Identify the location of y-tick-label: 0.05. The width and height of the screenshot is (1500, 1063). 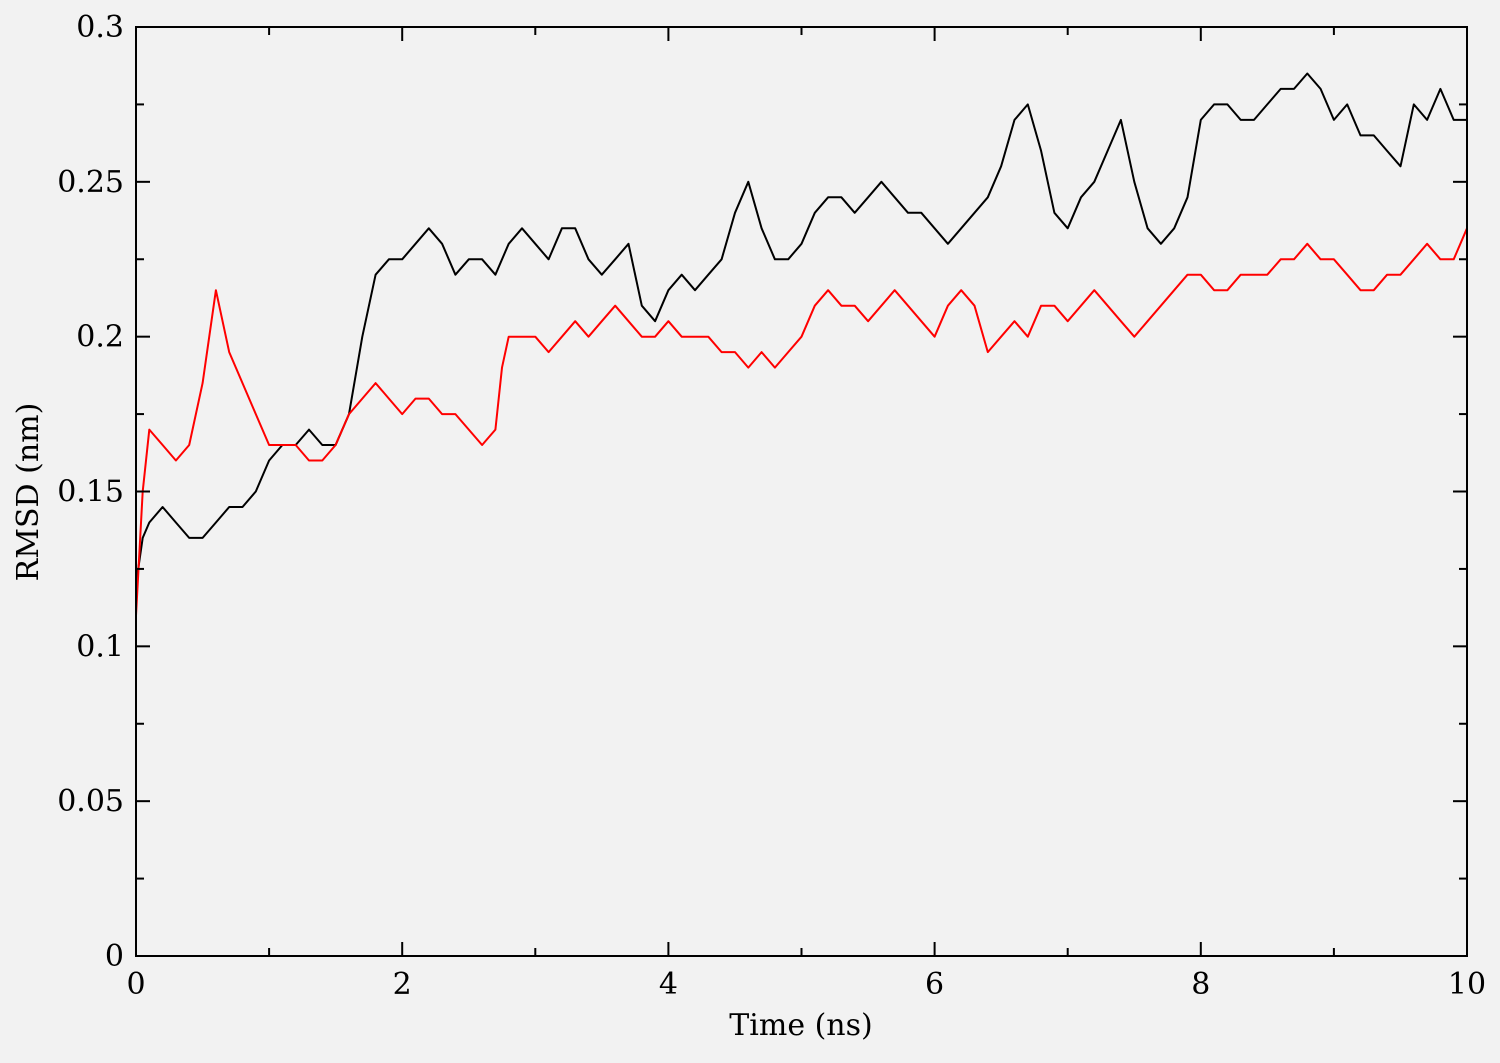
(90, 801).